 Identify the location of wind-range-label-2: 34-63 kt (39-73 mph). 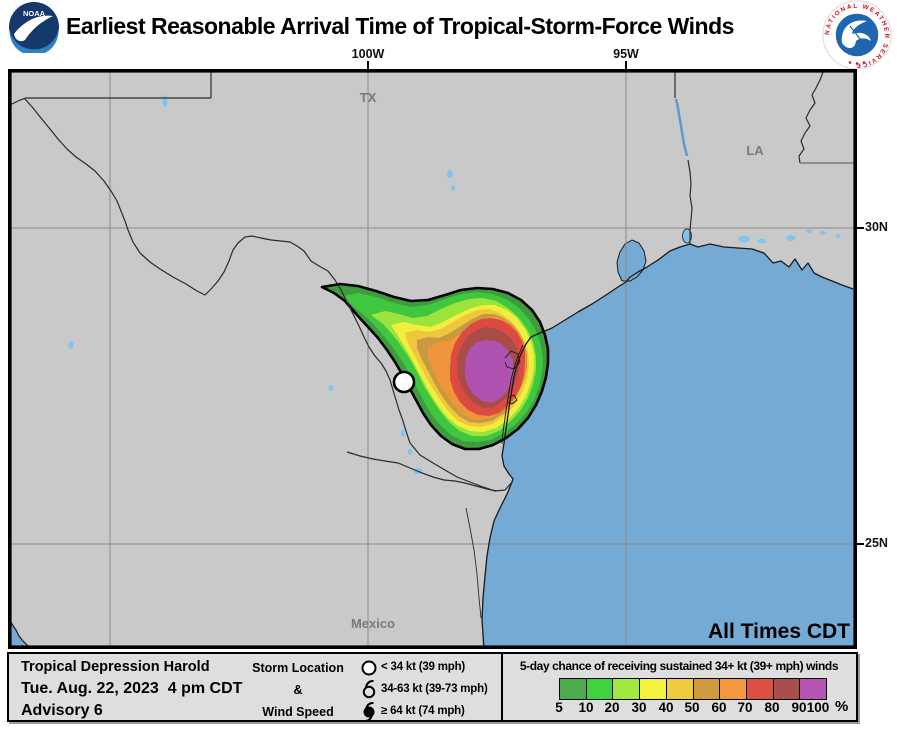
(434, 689).